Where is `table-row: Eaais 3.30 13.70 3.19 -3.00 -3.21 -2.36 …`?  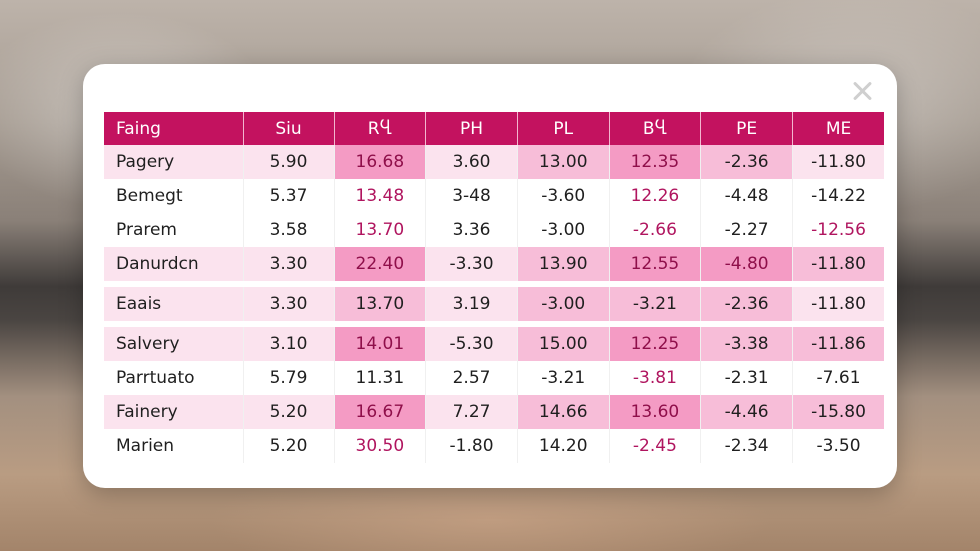
table-row: Eaais 3.30 13.70 3.19 -3.00 -3.21 -2.36 … is located at coordinates (494, 302).